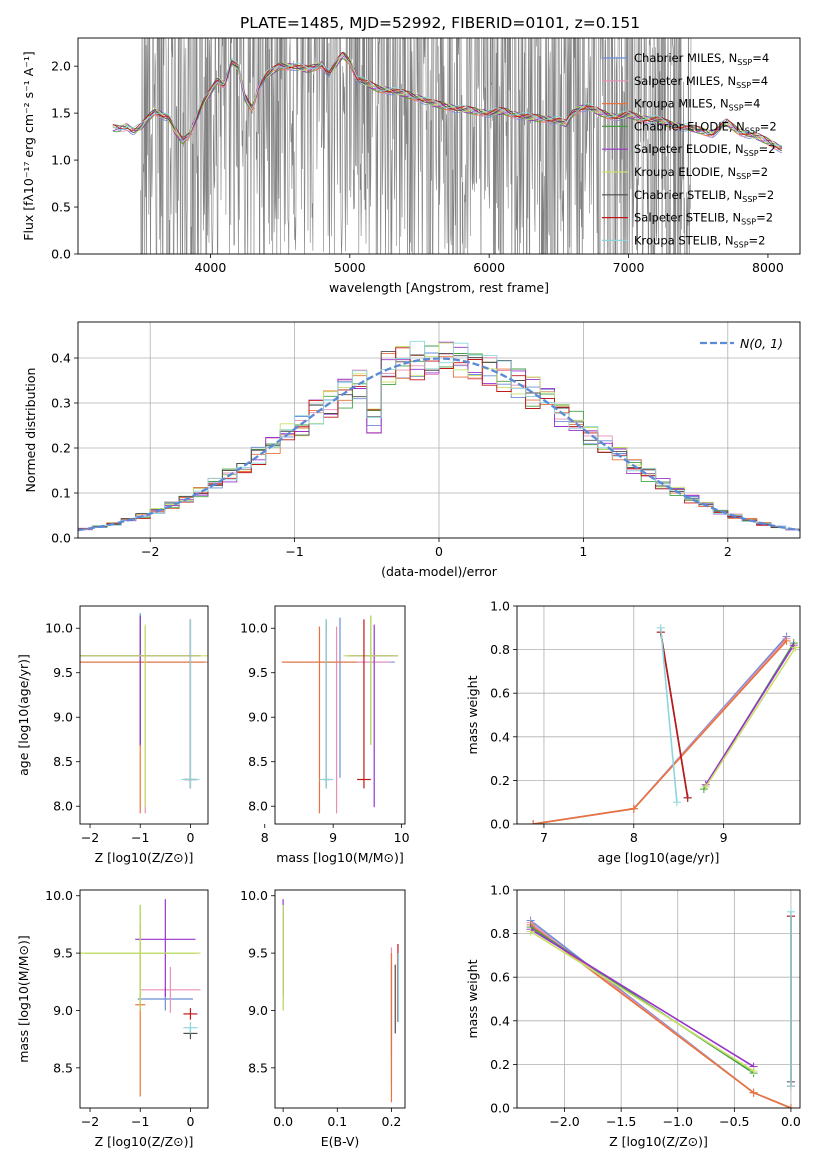 The image size is (819, 1170). Describe the element at coordinates (705, 150) in the screenshot. I see `legend-label: Salpeter ELODIE, NSSP=2` at that location.